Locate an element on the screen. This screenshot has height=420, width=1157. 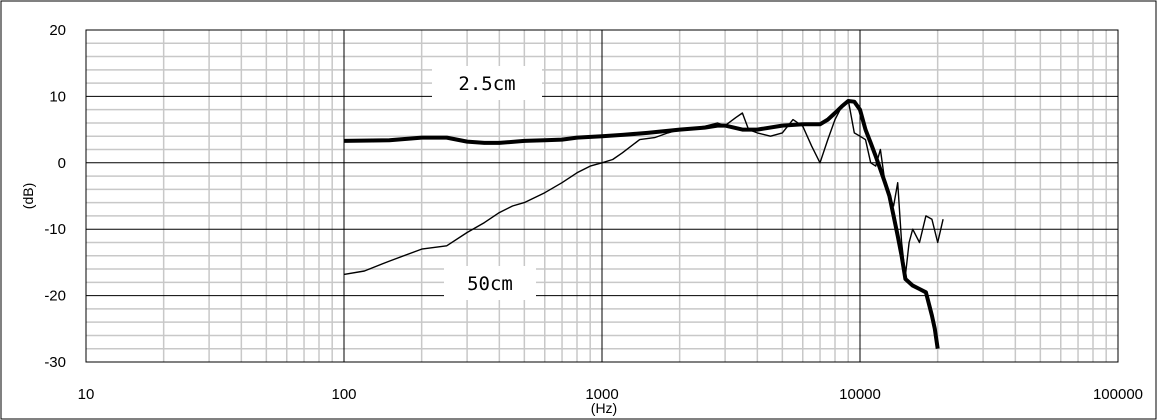
y-tick-label: 0 is located at coordinates (62, 163).